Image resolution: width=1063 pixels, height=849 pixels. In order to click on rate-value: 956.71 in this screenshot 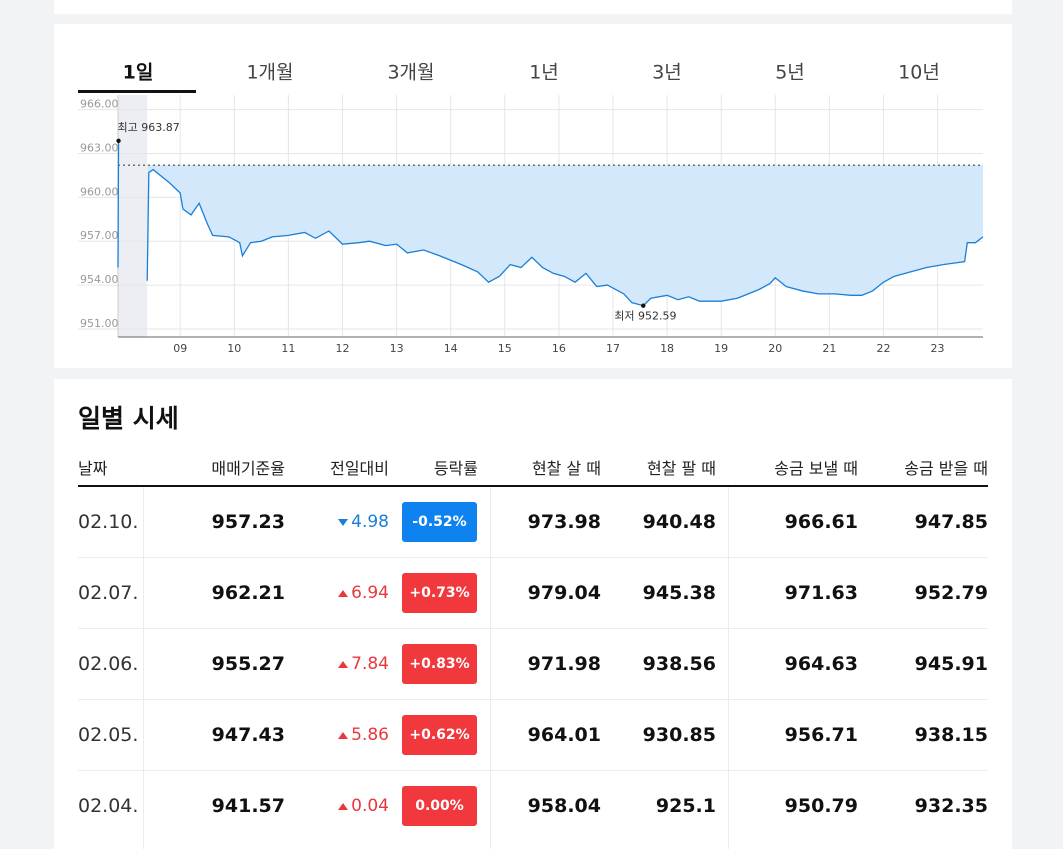, I will do `click(821, 735)`.